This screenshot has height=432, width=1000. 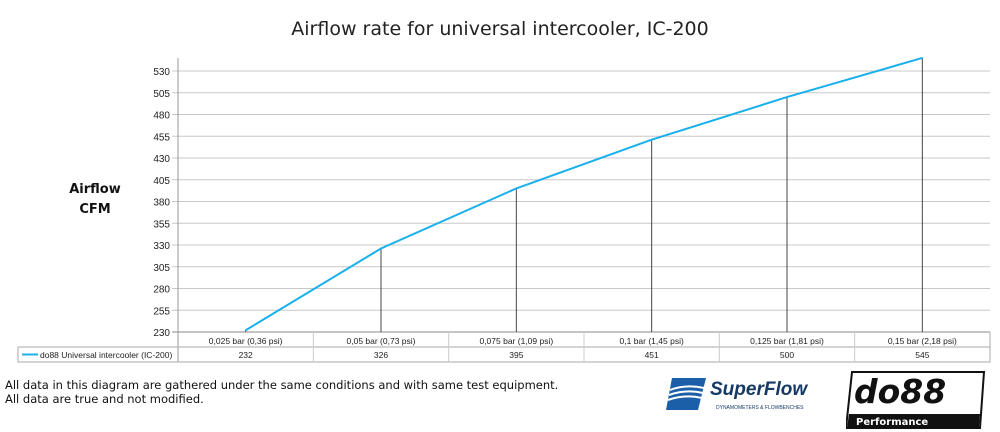 What do you see at coordinates (161, 181) in the screenshot?
I see `y-tick-label: 405` at bounding box center [161, 181].